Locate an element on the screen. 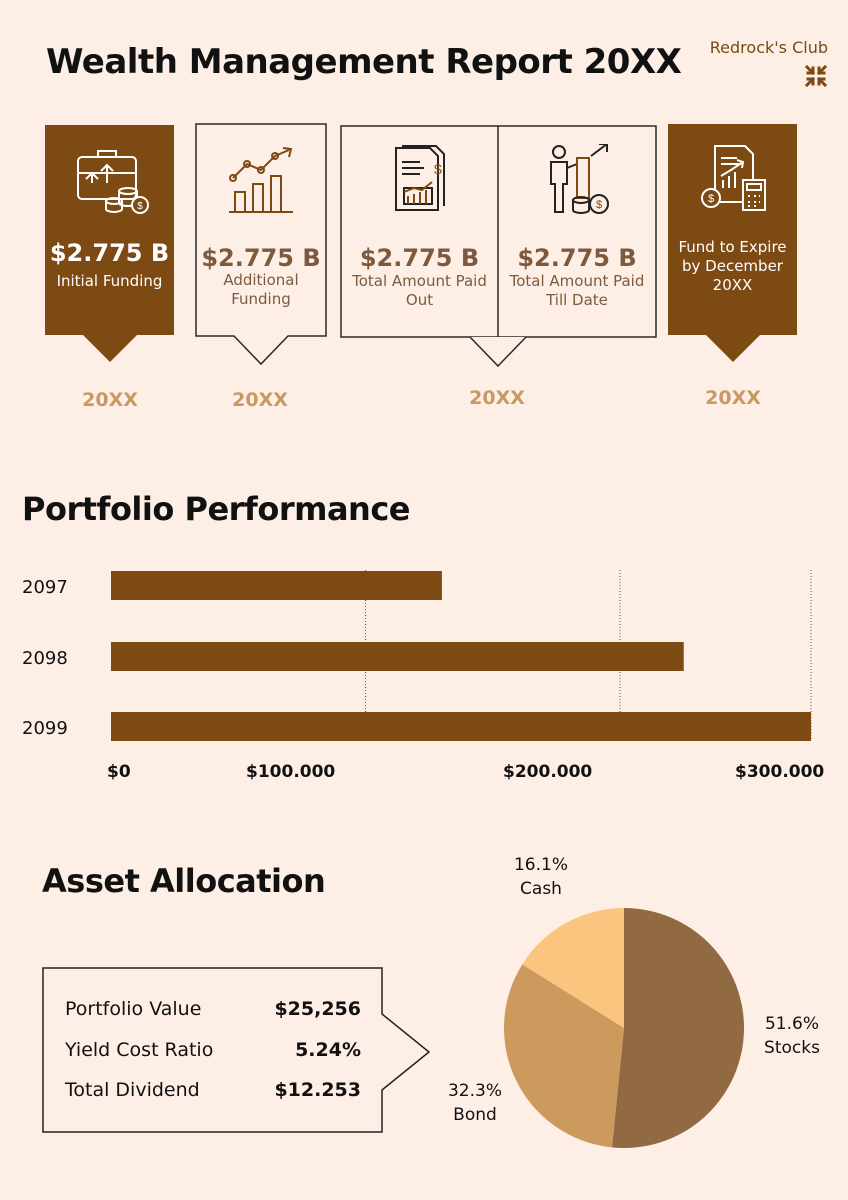  allocation-title: Asset Allocation is located at coordinates (184, 881).